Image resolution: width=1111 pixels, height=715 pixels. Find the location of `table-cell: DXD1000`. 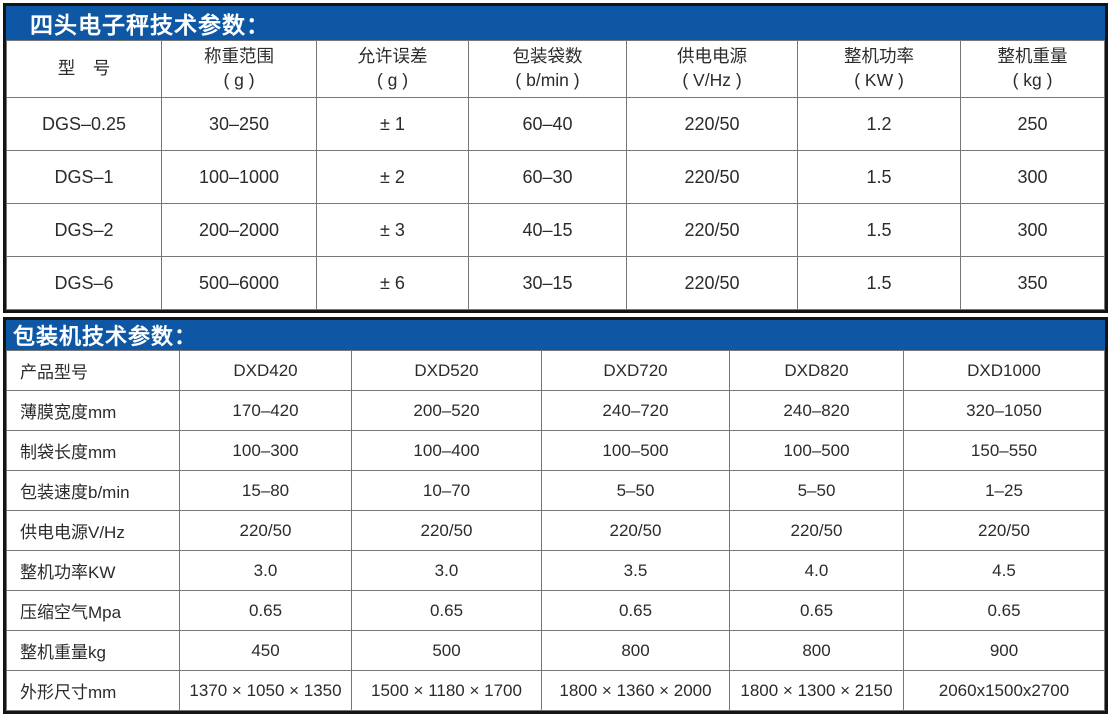

table-cell: DXD1000 is located at coordinates (1004, 370).